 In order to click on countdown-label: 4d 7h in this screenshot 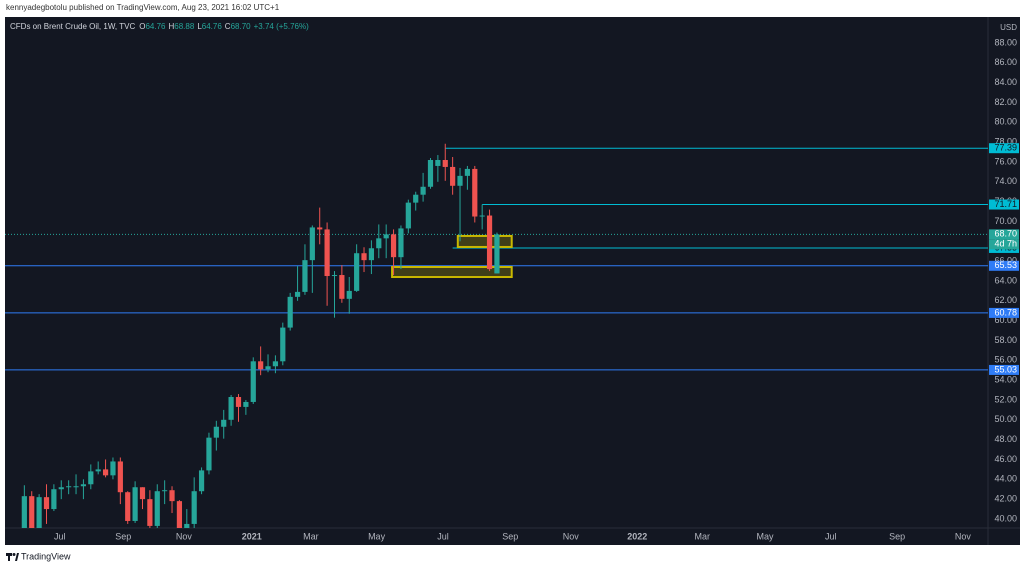, I will do `click(1005, 244)`.